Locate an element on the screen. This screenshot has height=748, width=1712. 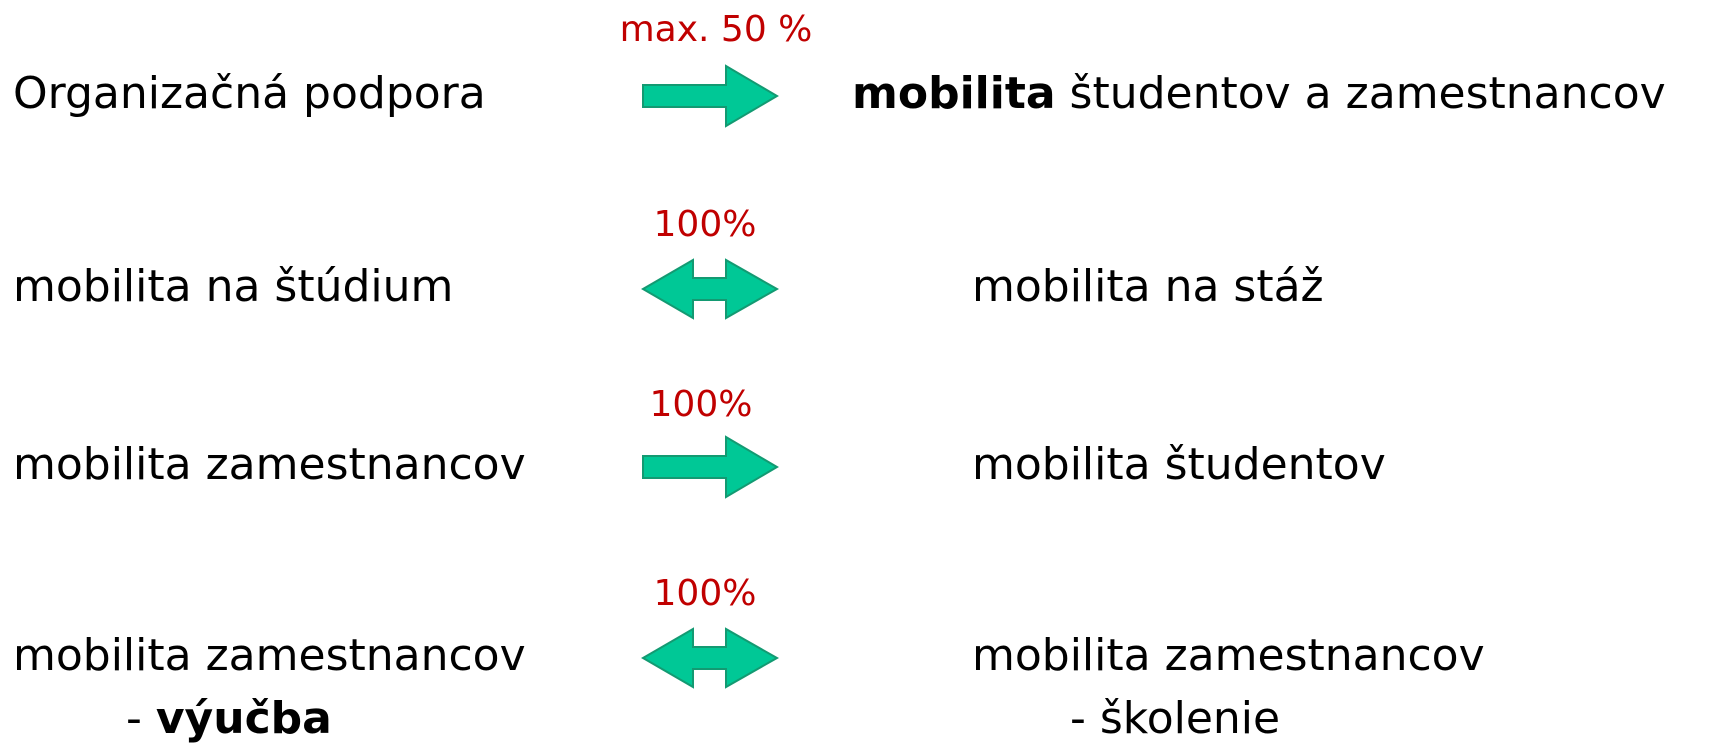
right-text: mobilita zamestnancov is located at coordinates (1228, 655).